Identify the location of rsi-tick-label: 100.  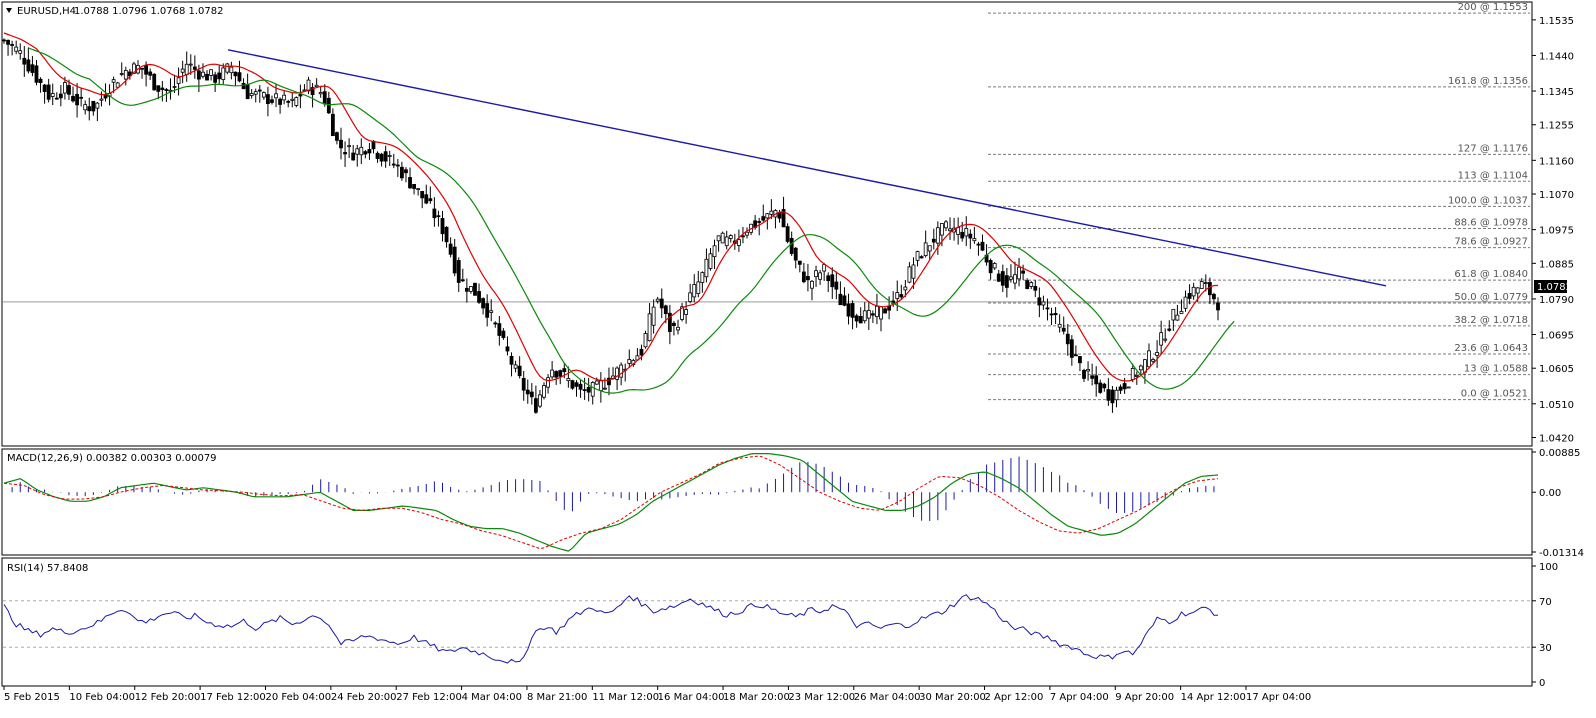
(1548, 567).